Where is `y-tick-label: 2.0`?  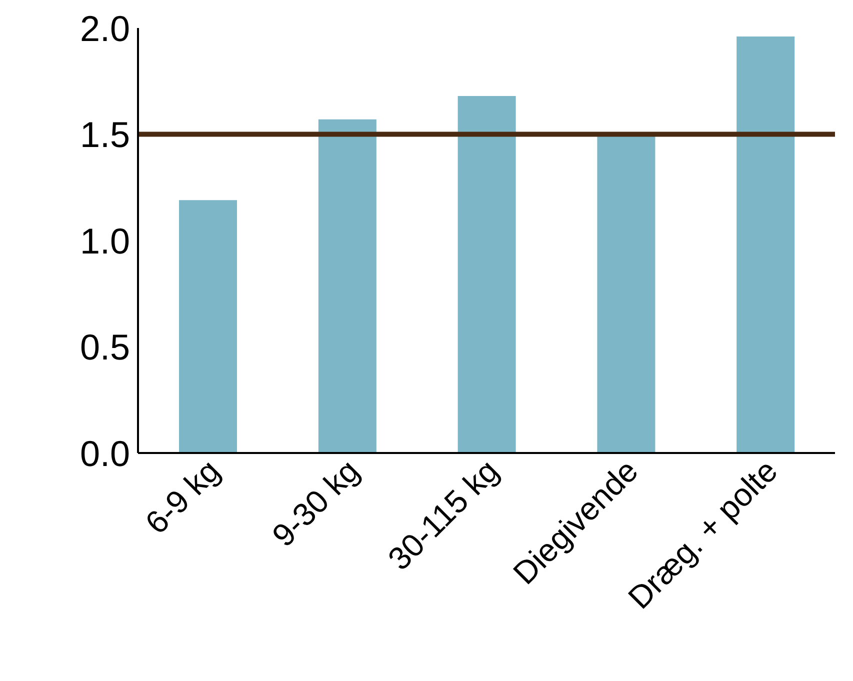
y-tick-label: 2.0 is located at coordinates (105, 28).